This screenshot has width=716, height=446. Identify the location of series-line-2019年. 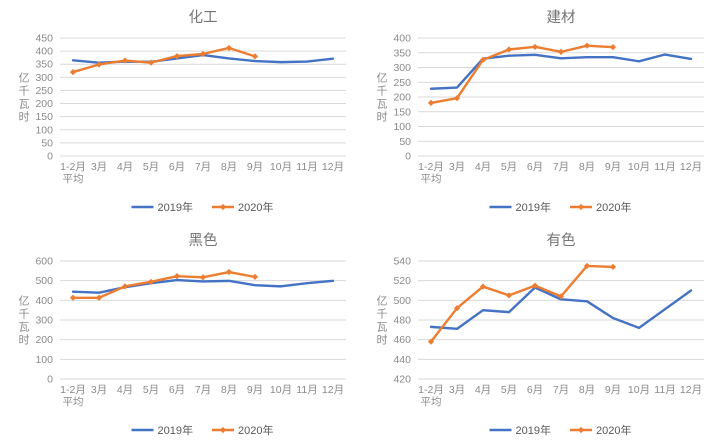
(561, 71).